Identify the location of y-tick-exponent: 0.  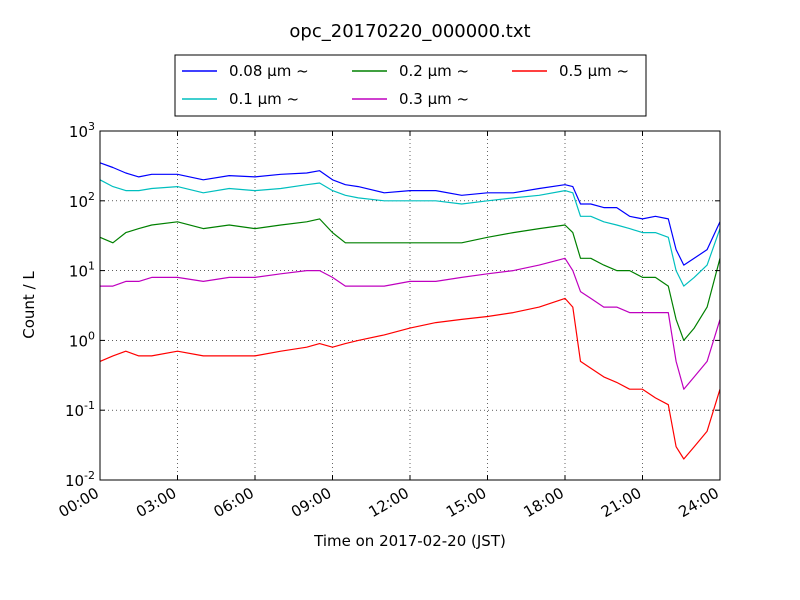
(91, 335).